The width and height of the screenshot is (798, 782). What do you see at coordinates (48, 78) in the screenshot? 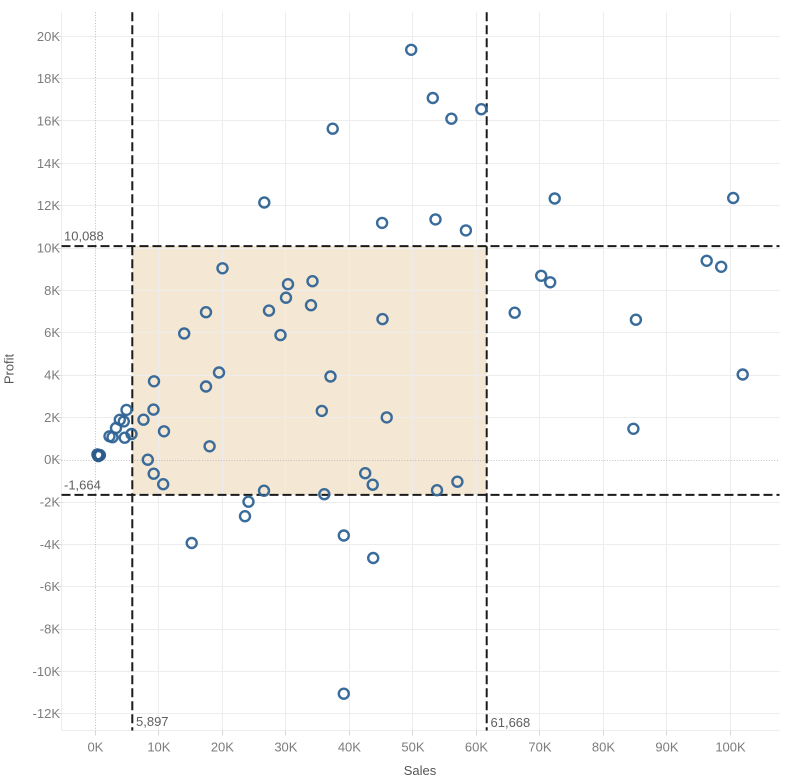
I see `svg-text: 18K` at bounding box center [48, 78].